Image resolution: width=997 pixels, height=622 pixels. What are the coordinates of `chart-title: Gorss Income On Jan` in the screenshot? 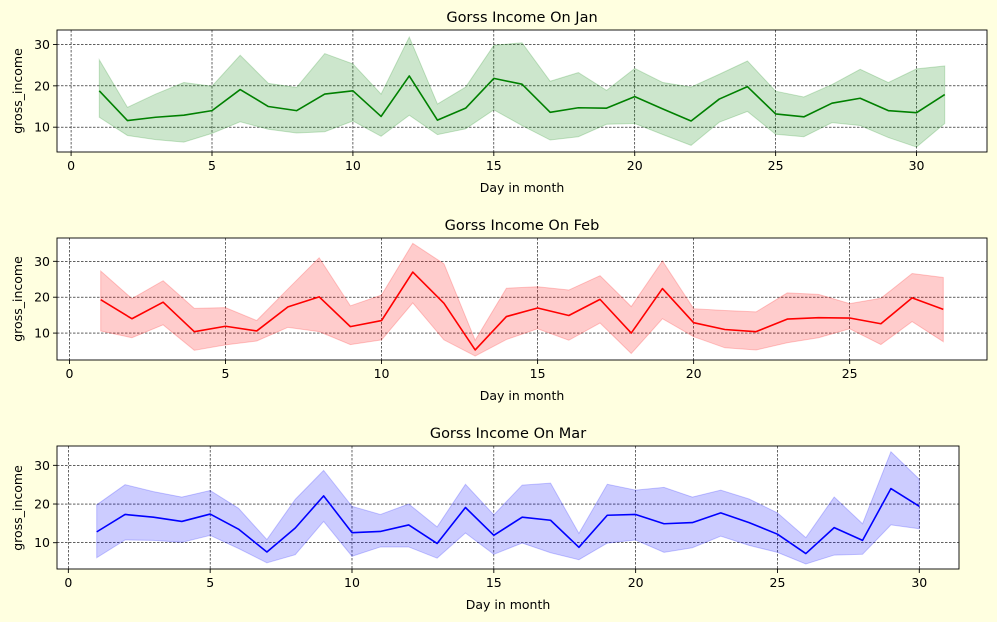 It's located at (521, 18).